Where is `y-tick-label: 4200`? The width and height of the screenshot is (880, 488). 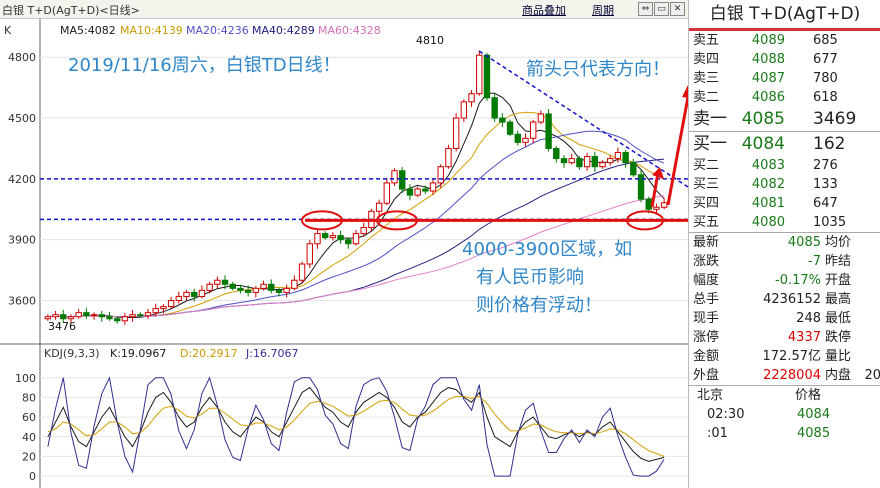 y-tick-label: 4200 is located at coordinates (22, 179).